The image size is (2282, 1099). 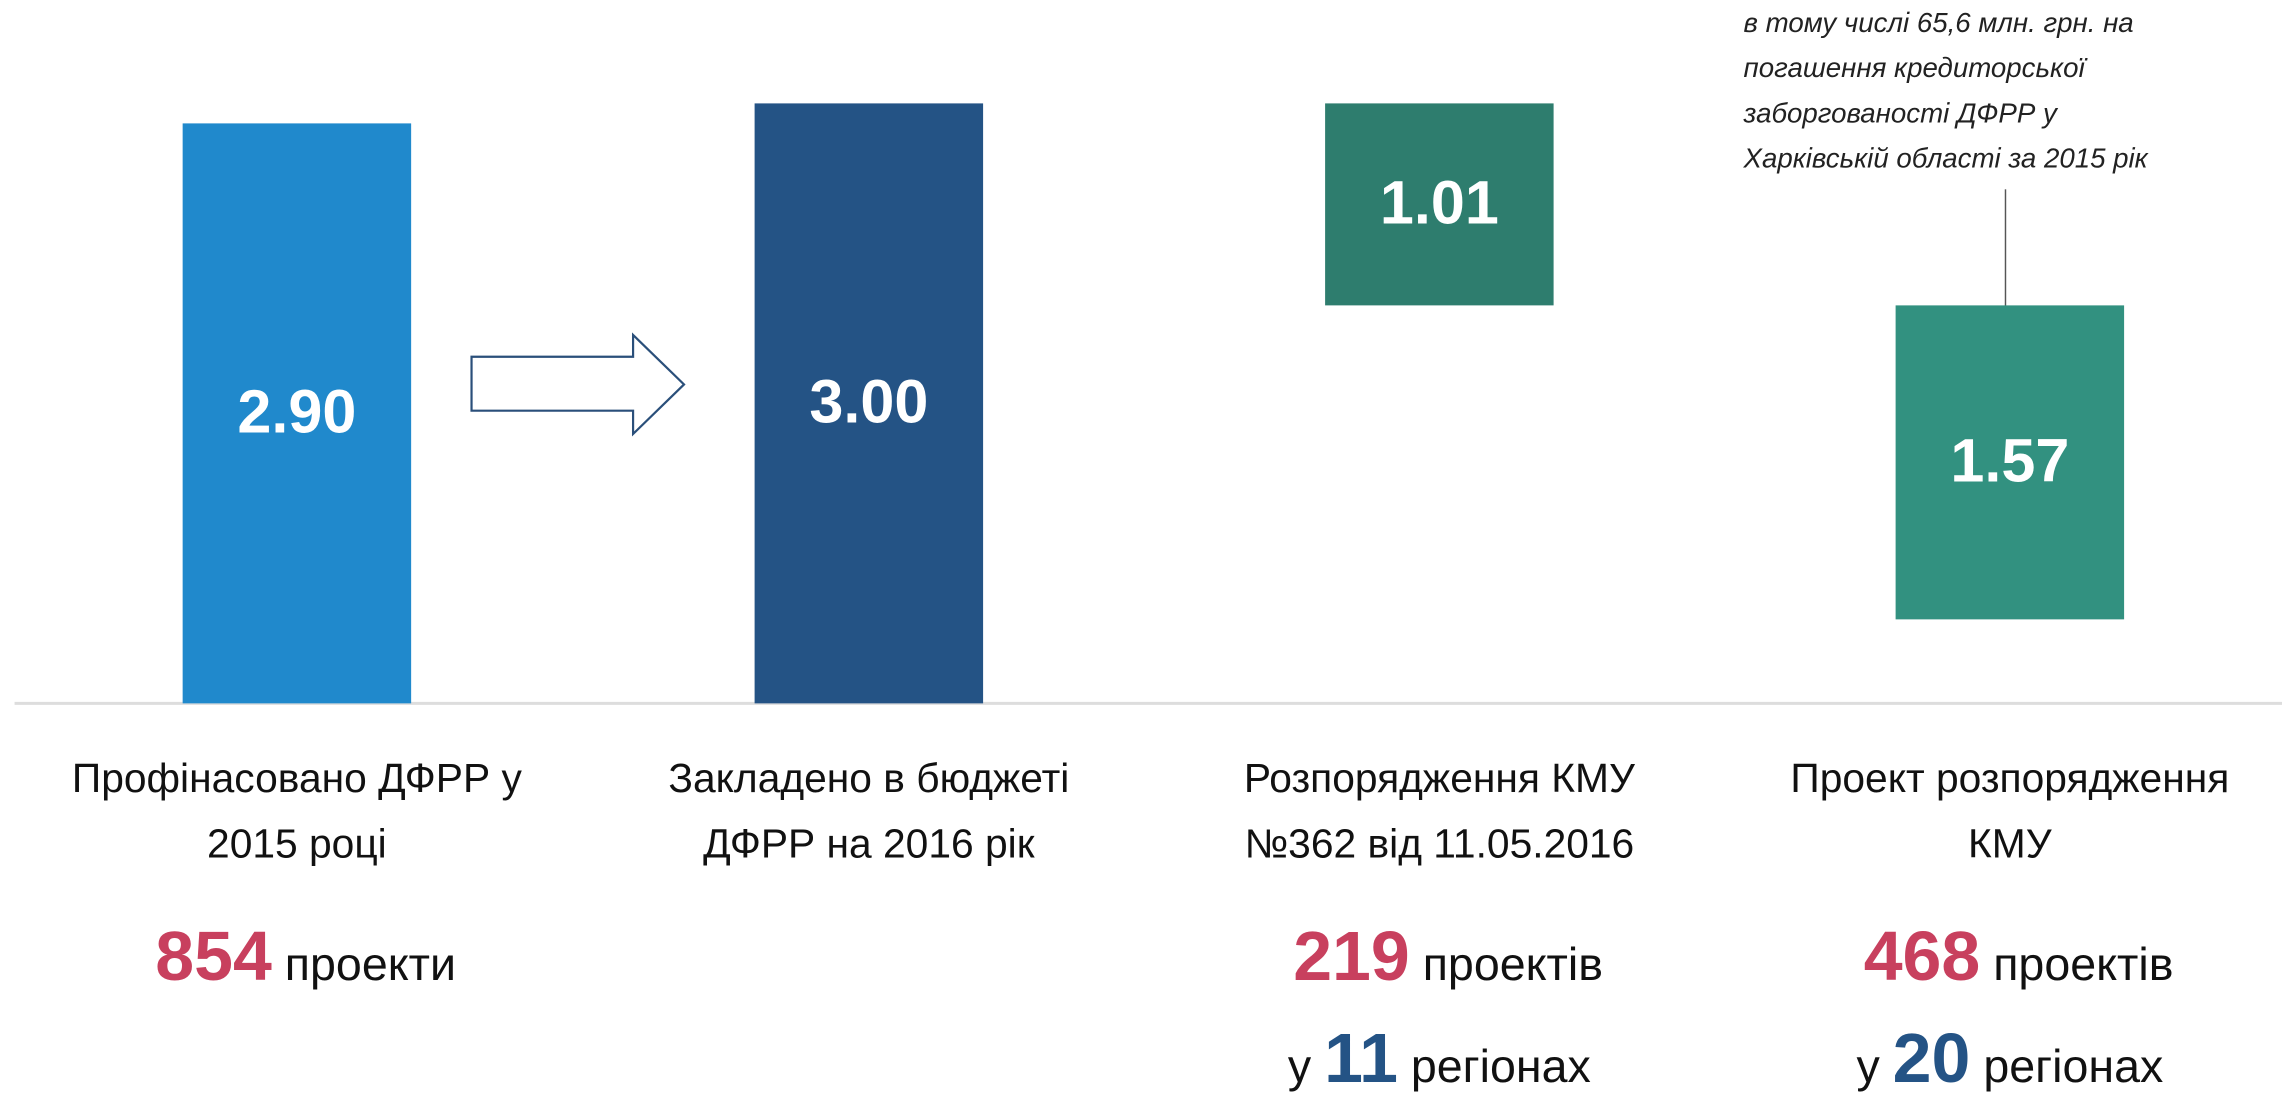 I want to click on value-label: 1.01, so click(x=1439, y=202).